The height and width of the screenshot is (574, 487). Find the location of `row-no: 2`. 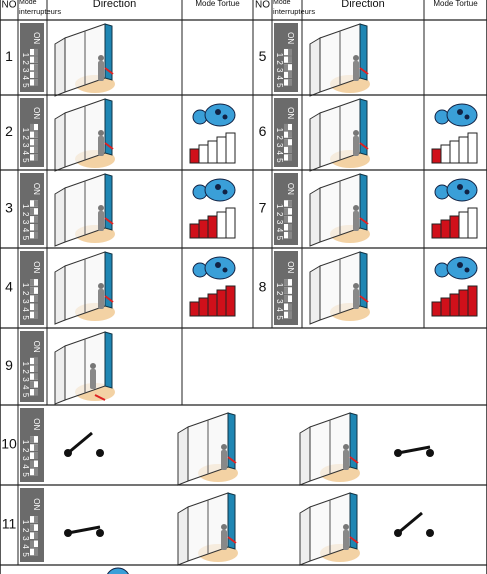

row-no: 2 is located at coordinates (9, 131).